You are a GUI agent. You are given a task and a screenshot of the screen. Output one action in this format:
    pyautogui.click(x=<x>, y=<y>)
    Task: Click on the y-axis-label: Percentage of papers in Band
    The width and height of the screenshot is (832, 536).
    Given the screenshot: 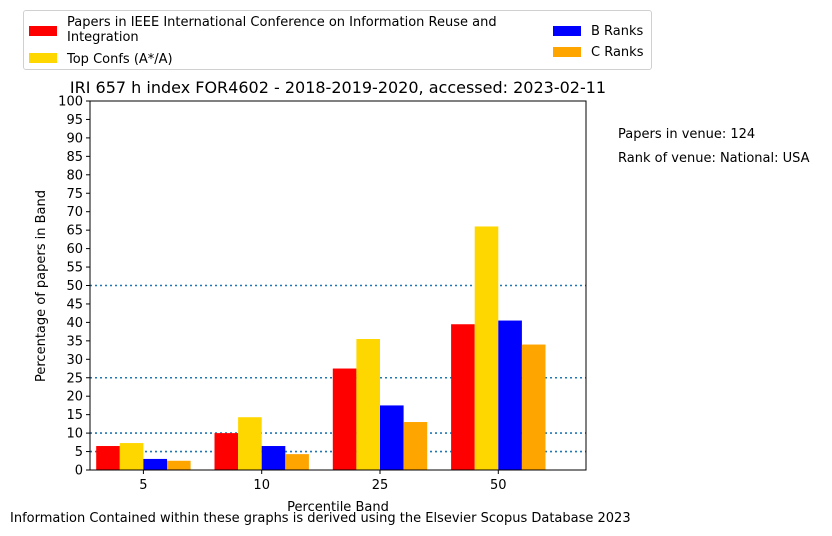 What is the action you would take?
    pyautogui.click(x=41, y=286)
    